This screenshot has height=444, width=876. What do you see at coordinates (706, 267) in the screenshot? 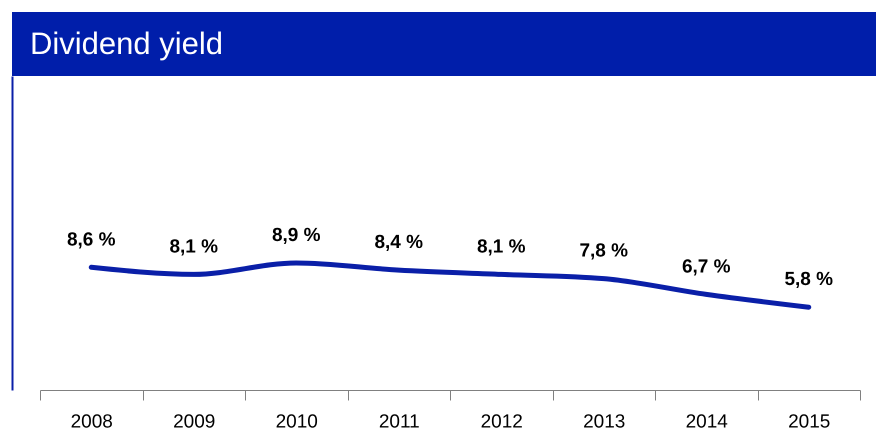
I see `data-label: 6,7 %` at bounding box center [706, 267].